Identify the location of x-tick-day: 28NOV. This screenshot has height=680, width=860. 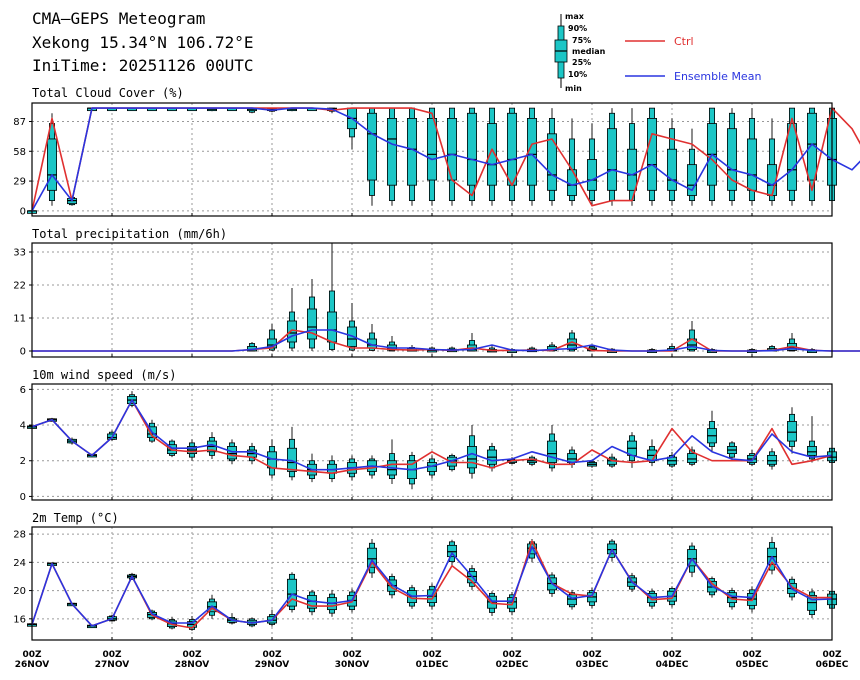
(192, 665).